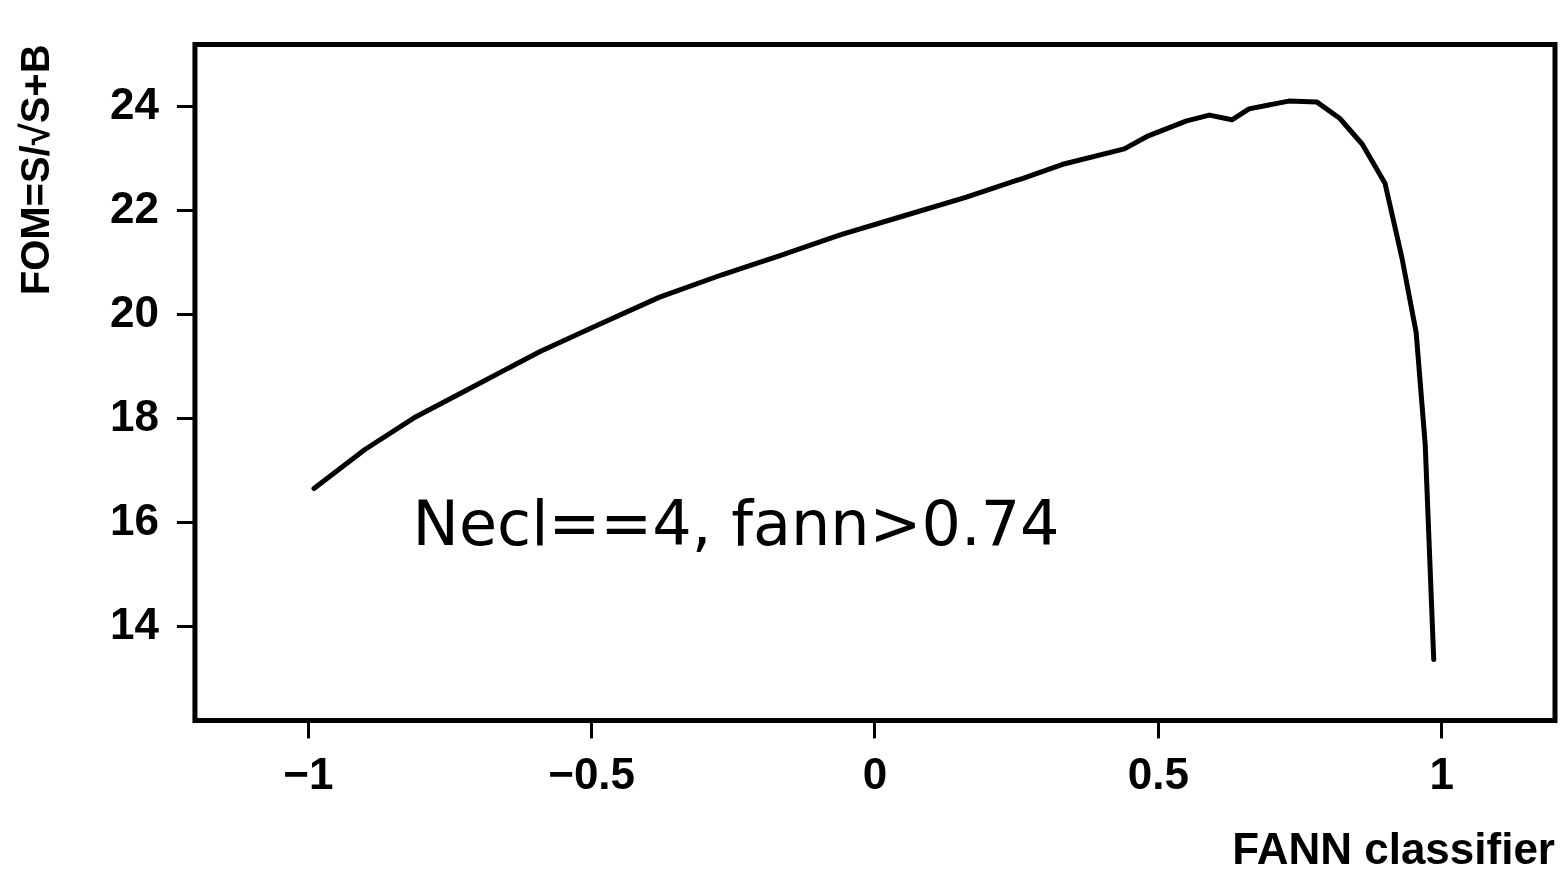  Describe the element at coordinates (1158, 773) in the screenshot. I see `x-tick-label: 0.5` at that location.